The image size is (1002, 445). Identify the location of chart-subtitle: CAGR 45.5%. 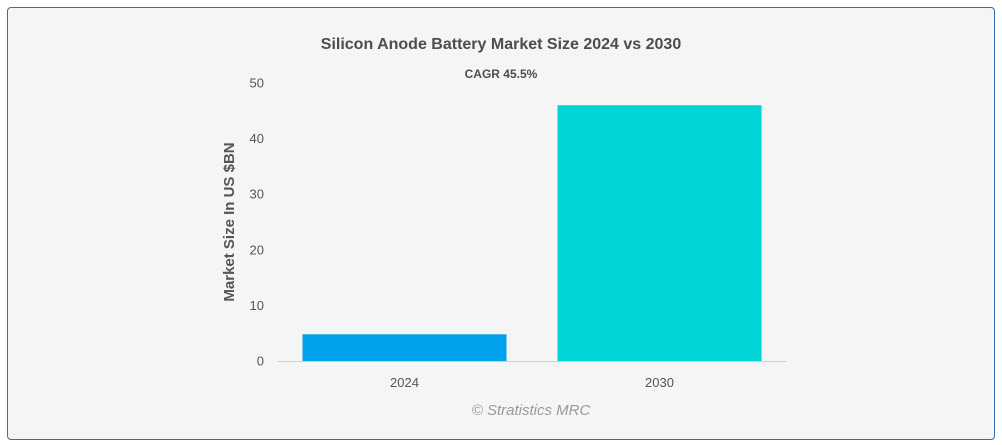
(501, 74).